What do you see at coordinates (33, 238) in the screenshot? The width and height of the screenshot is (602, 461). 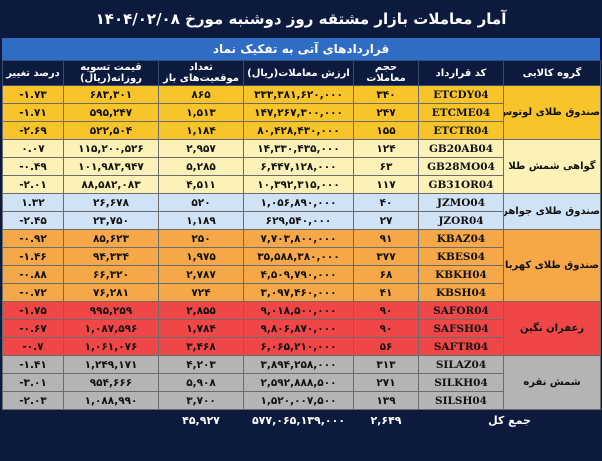 I see `change-percent: -۰.۹۲` at bounding box center [33, 238].